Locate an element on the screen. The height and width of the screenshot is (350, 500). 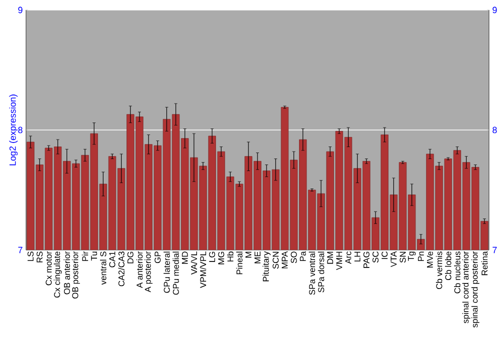
x-tick-label: A posterior is located at coordinates (148, 271).